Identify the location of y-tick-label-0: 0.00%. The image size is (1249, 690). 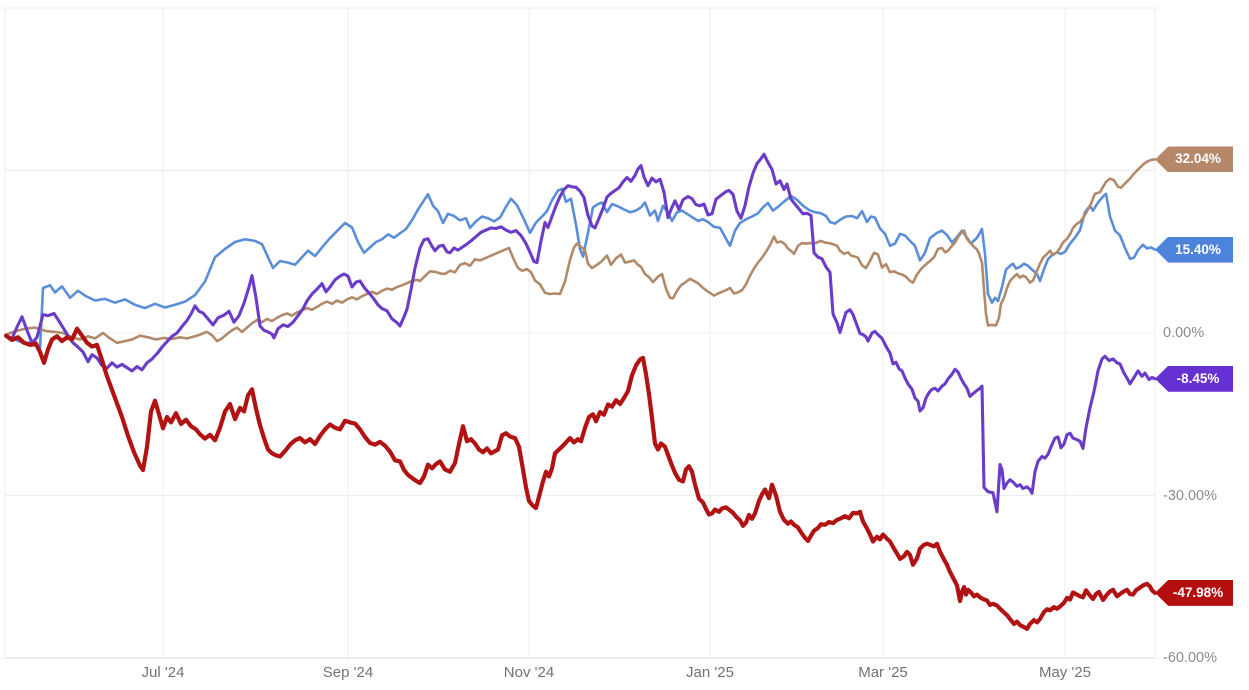
(1184, 333).